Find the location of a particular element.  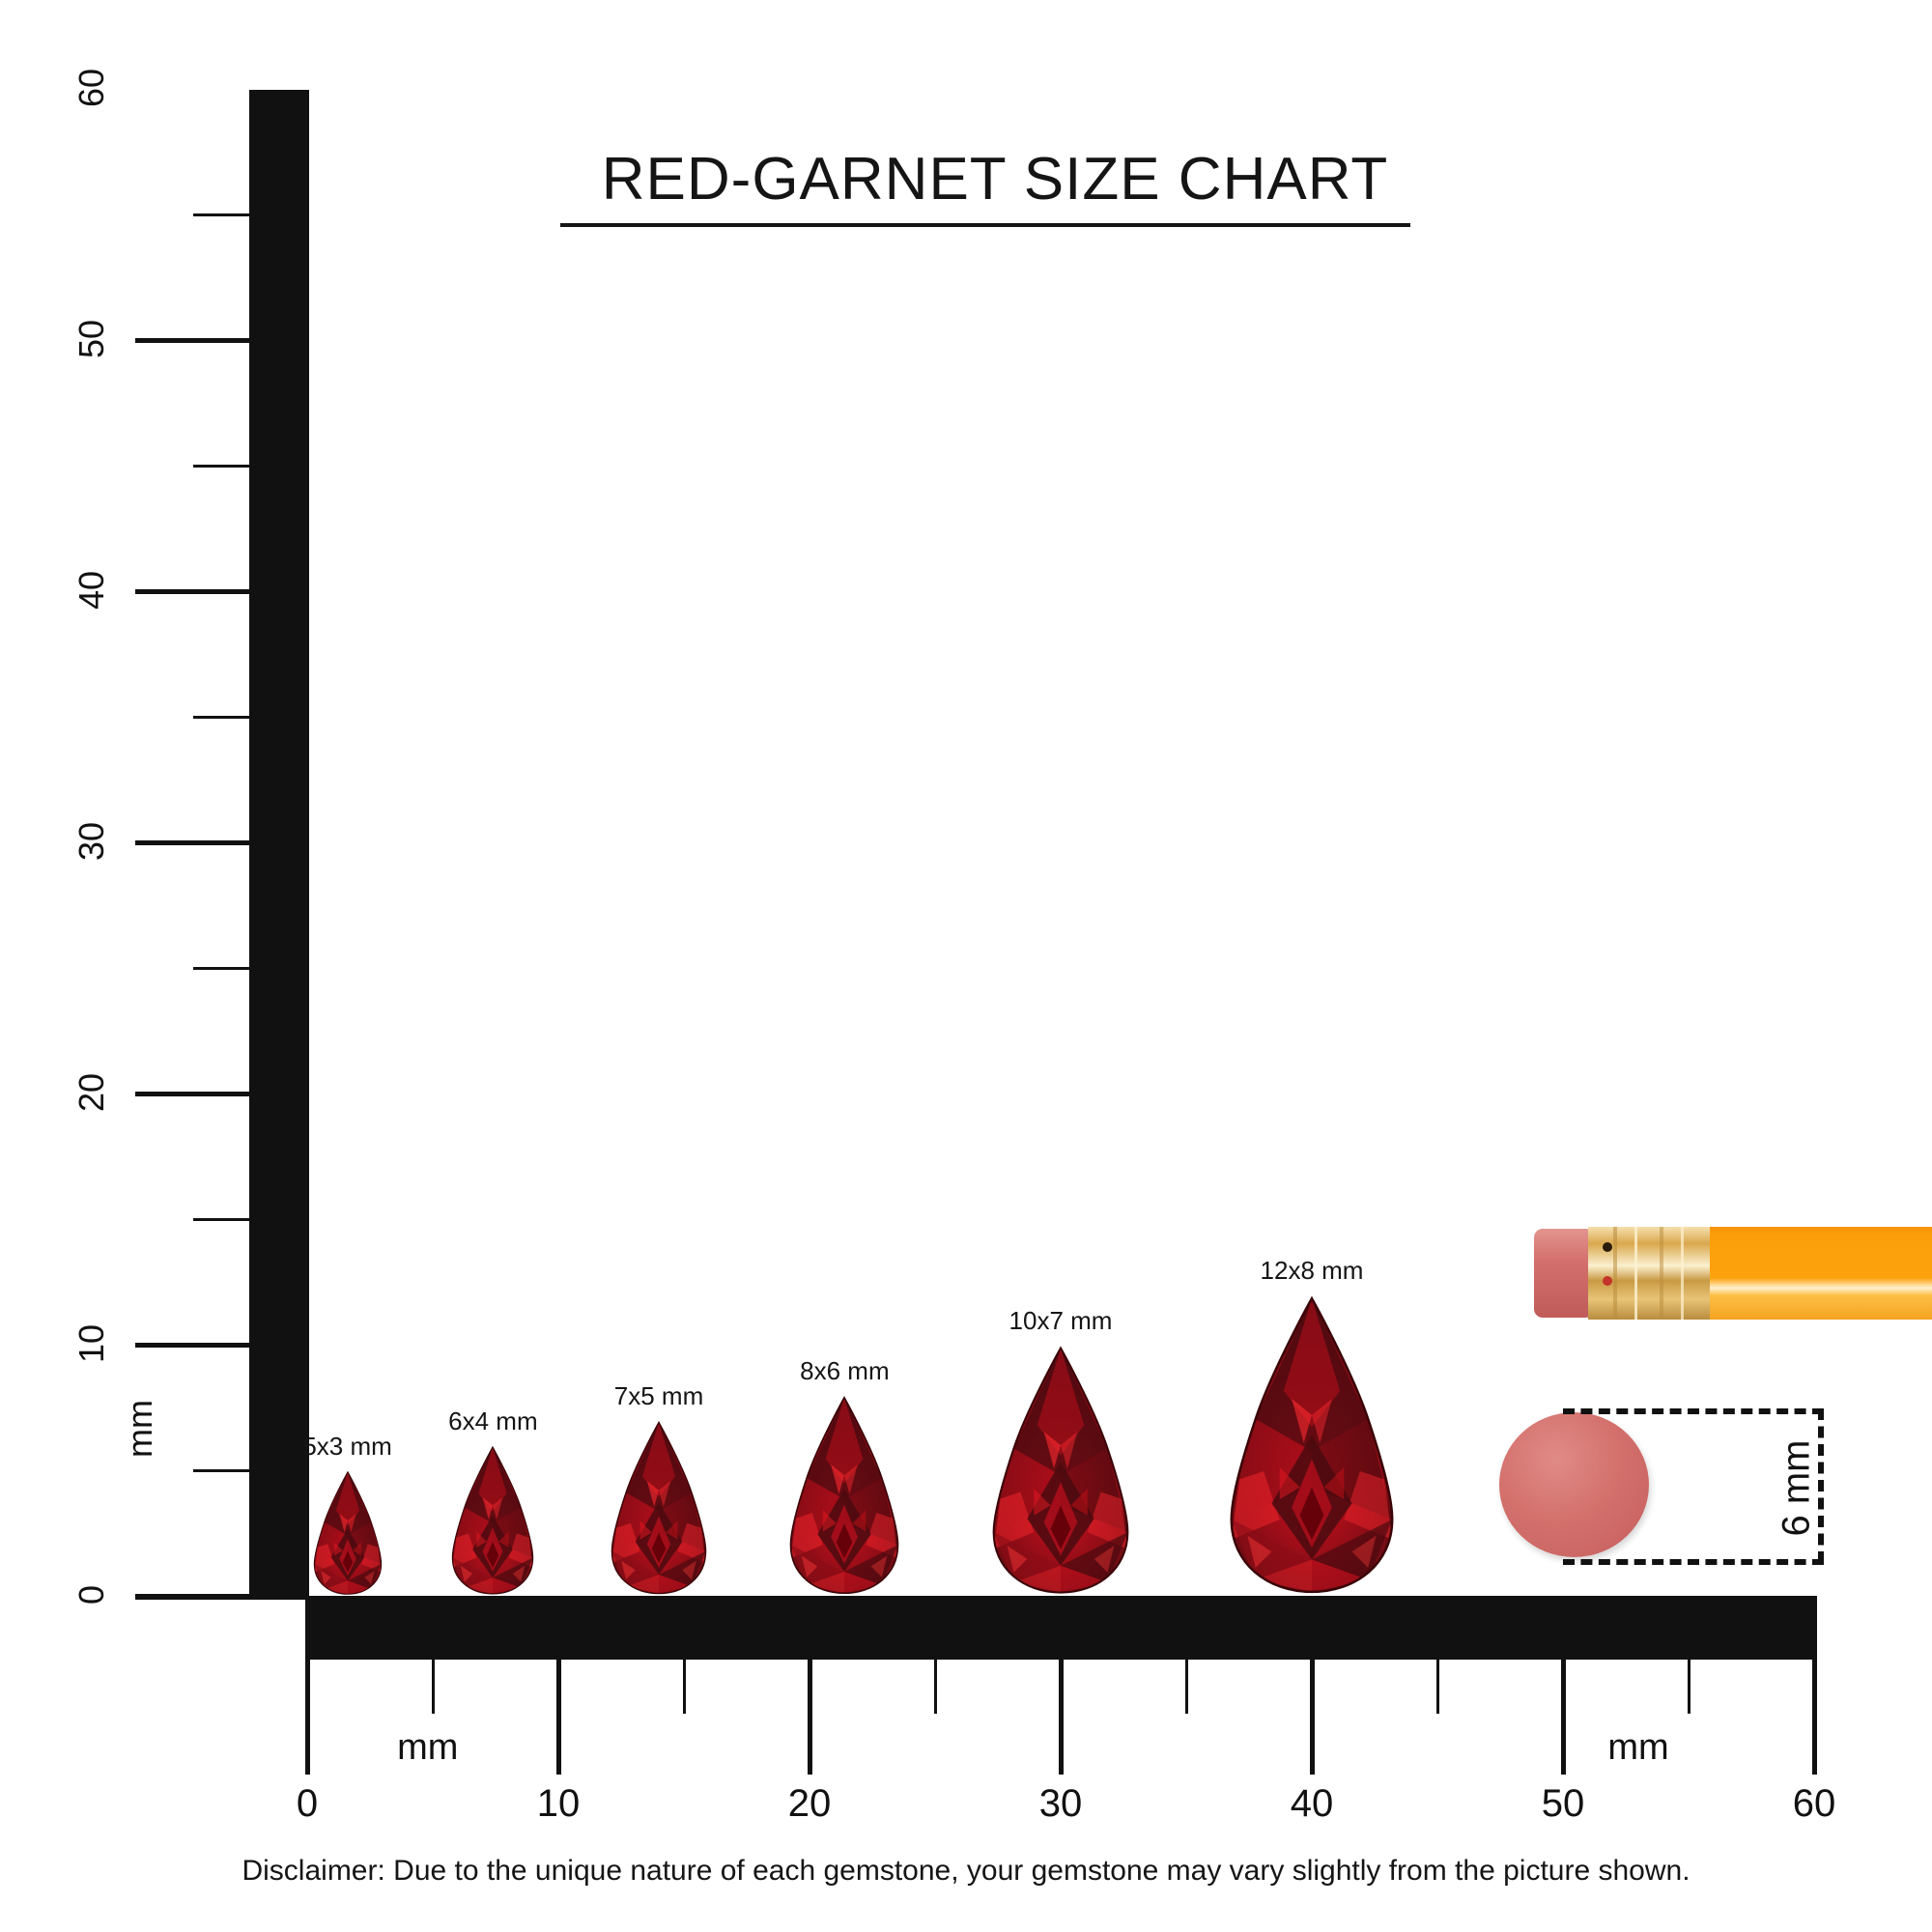

vertical-ruler-tick-label: 40 is located at coordinates (91, 590).